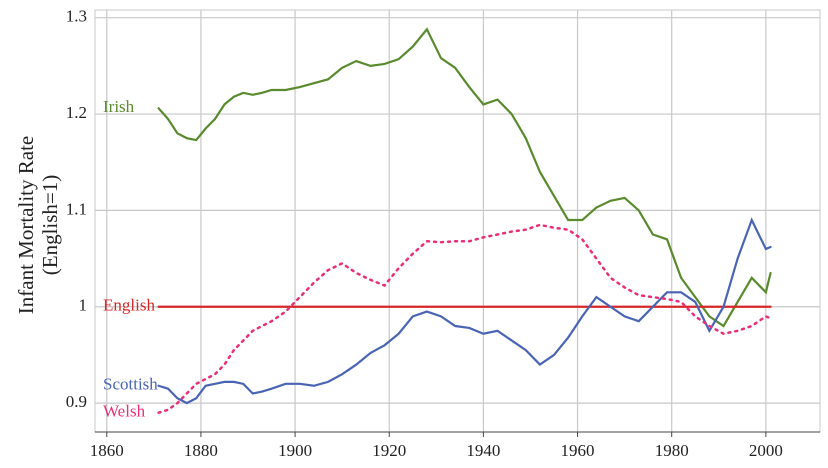  I want to click on series-label: Scottish, so click(130, 384).